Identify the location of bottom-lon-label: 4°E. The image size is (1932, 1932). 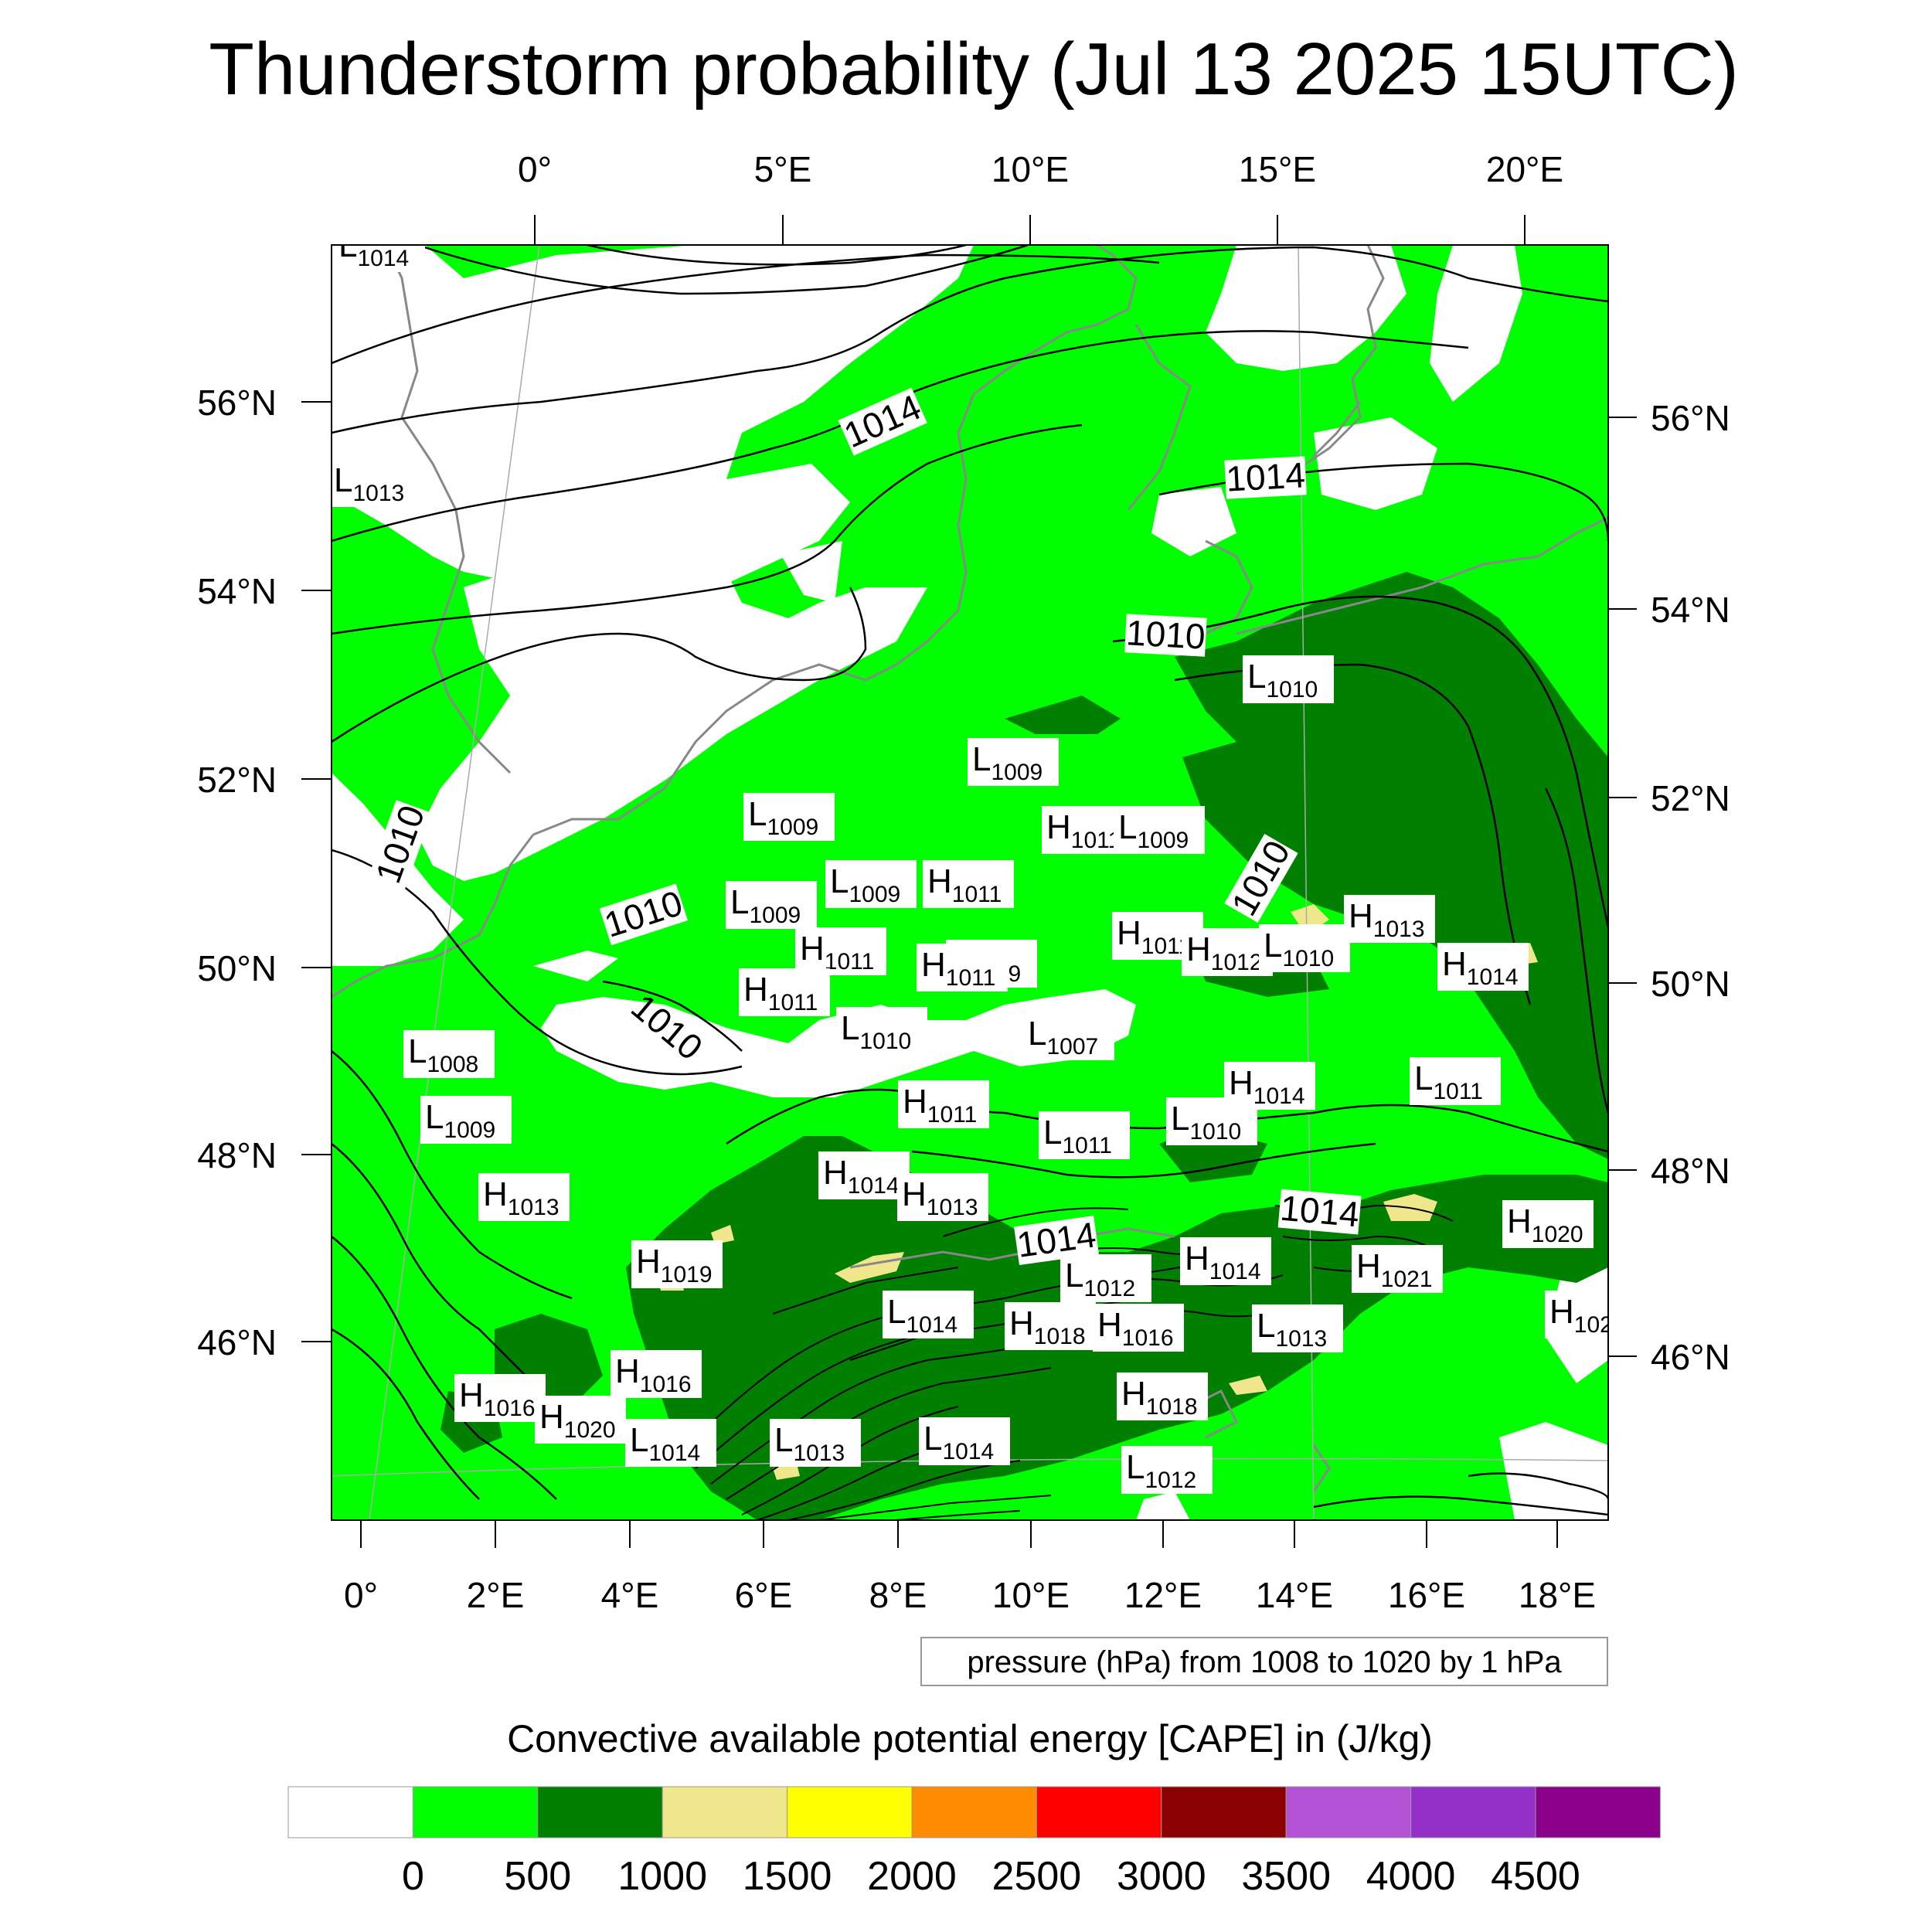
(630, 1595).